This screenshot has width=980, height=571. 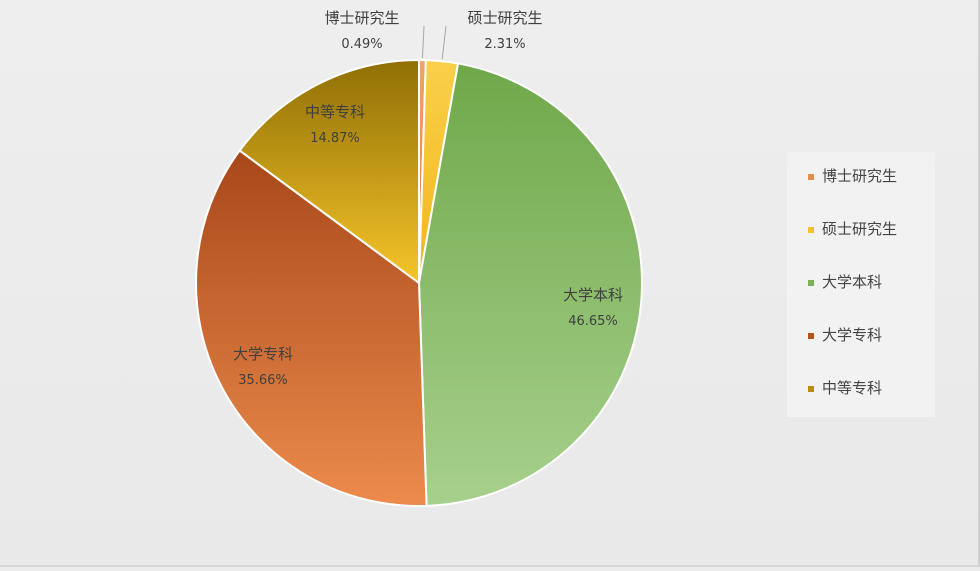 I want to click on data-label-name-4: 大学专科, so click(x=263, y=354).